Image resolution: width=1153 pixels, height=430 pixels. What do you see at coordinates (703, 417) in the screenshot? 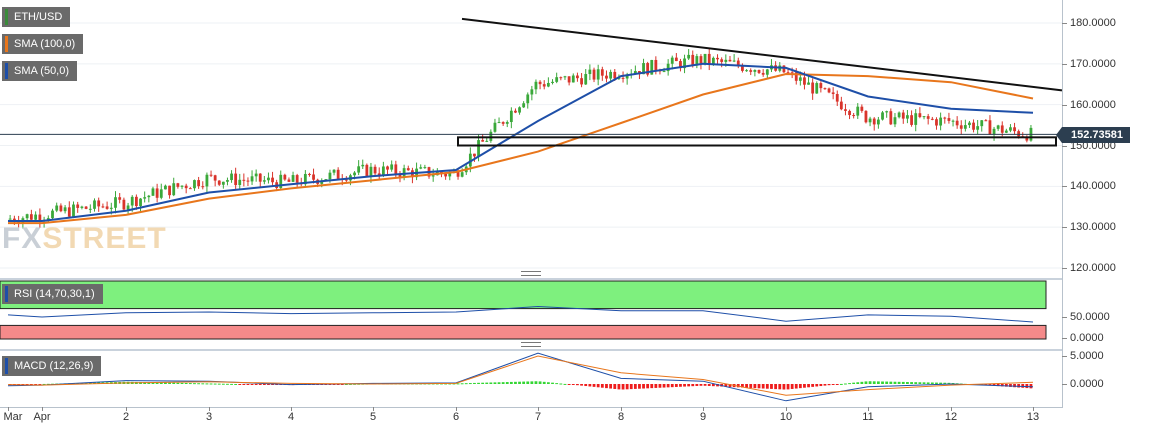
I see `x-tick-label: 9` at bounding box center [703, 417].